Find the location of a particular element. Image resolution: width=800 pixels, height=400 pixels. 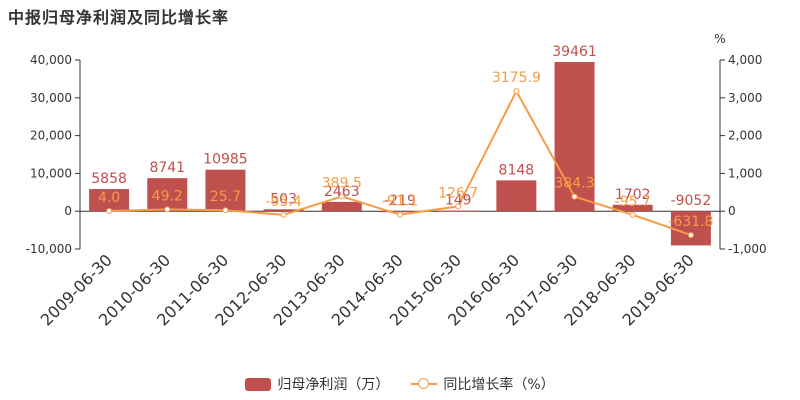

legend-line-swatch is located at coordinates (424, 384).